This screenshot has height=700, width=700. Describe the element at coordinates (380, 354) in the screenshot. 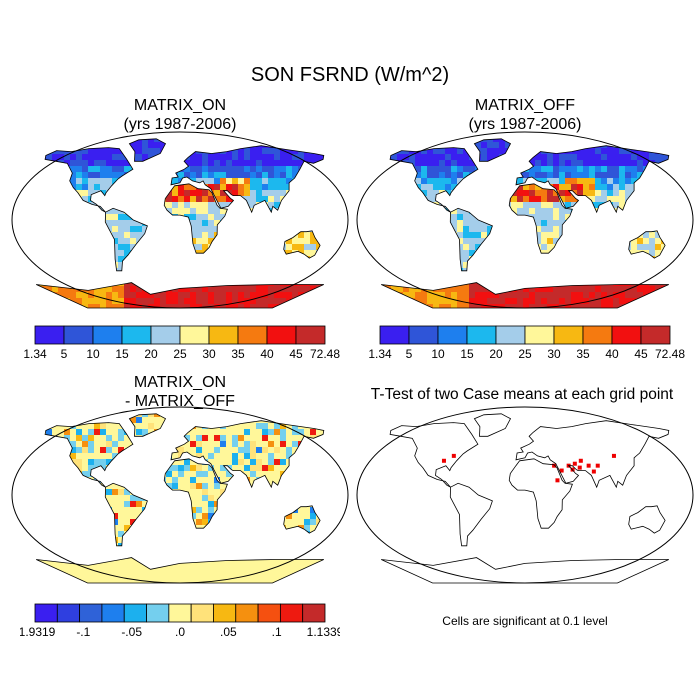

I see `colorbar-matrix-off-label: 1.34` at that location.